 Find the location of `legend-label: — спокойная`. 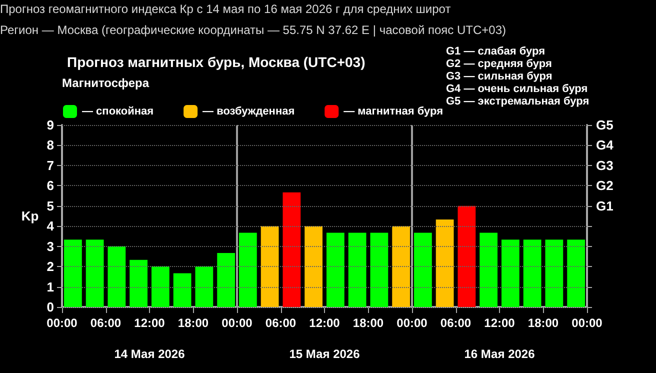

legend-label: — спокойная is located at coordinates (118, 112).